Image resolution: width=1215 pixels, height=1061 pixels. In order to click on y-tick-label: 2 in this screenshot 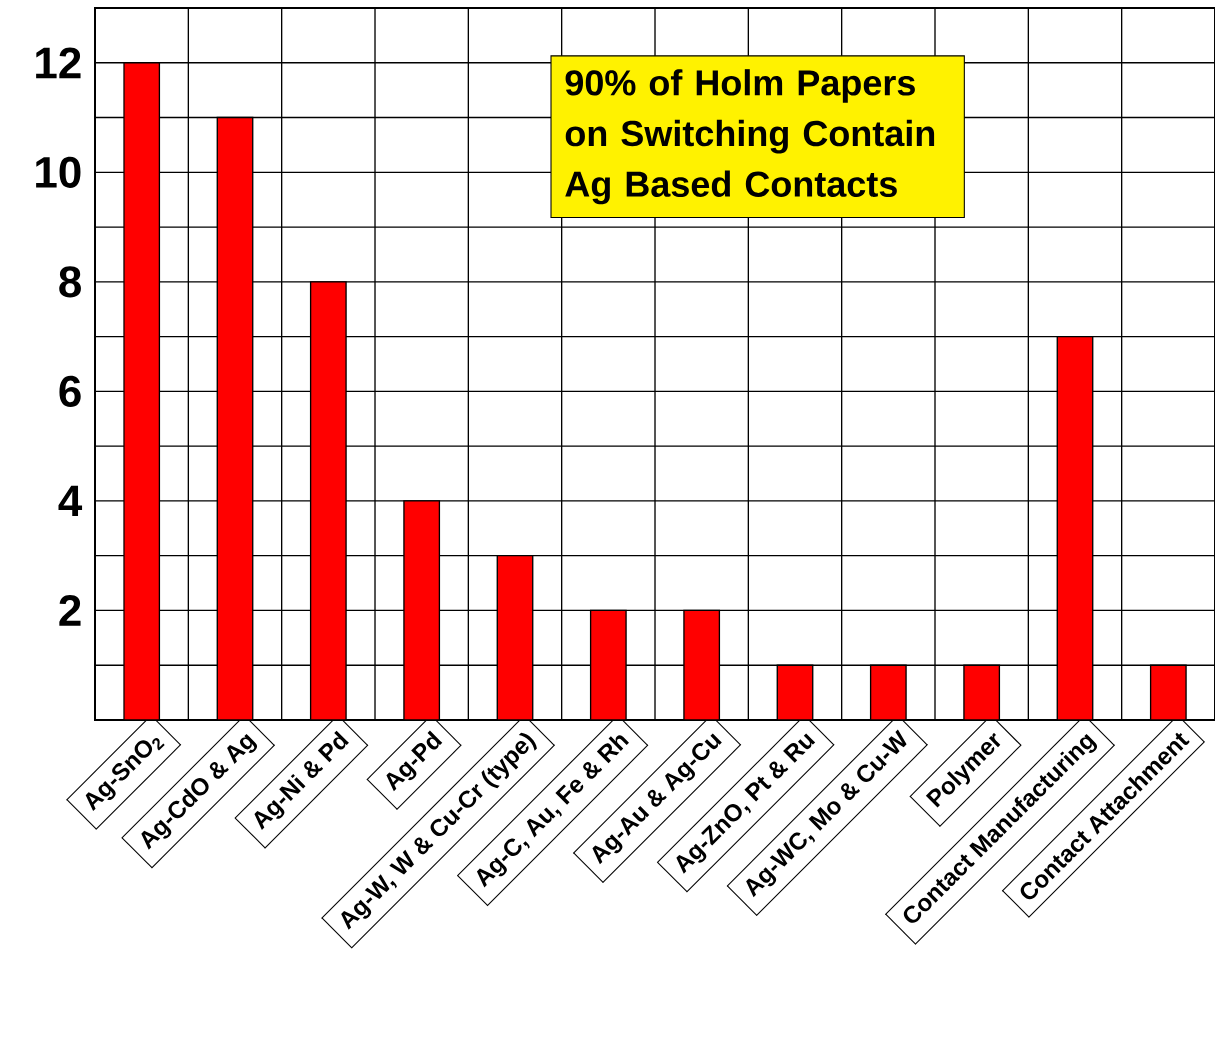, I will do `click(70, 610)`.